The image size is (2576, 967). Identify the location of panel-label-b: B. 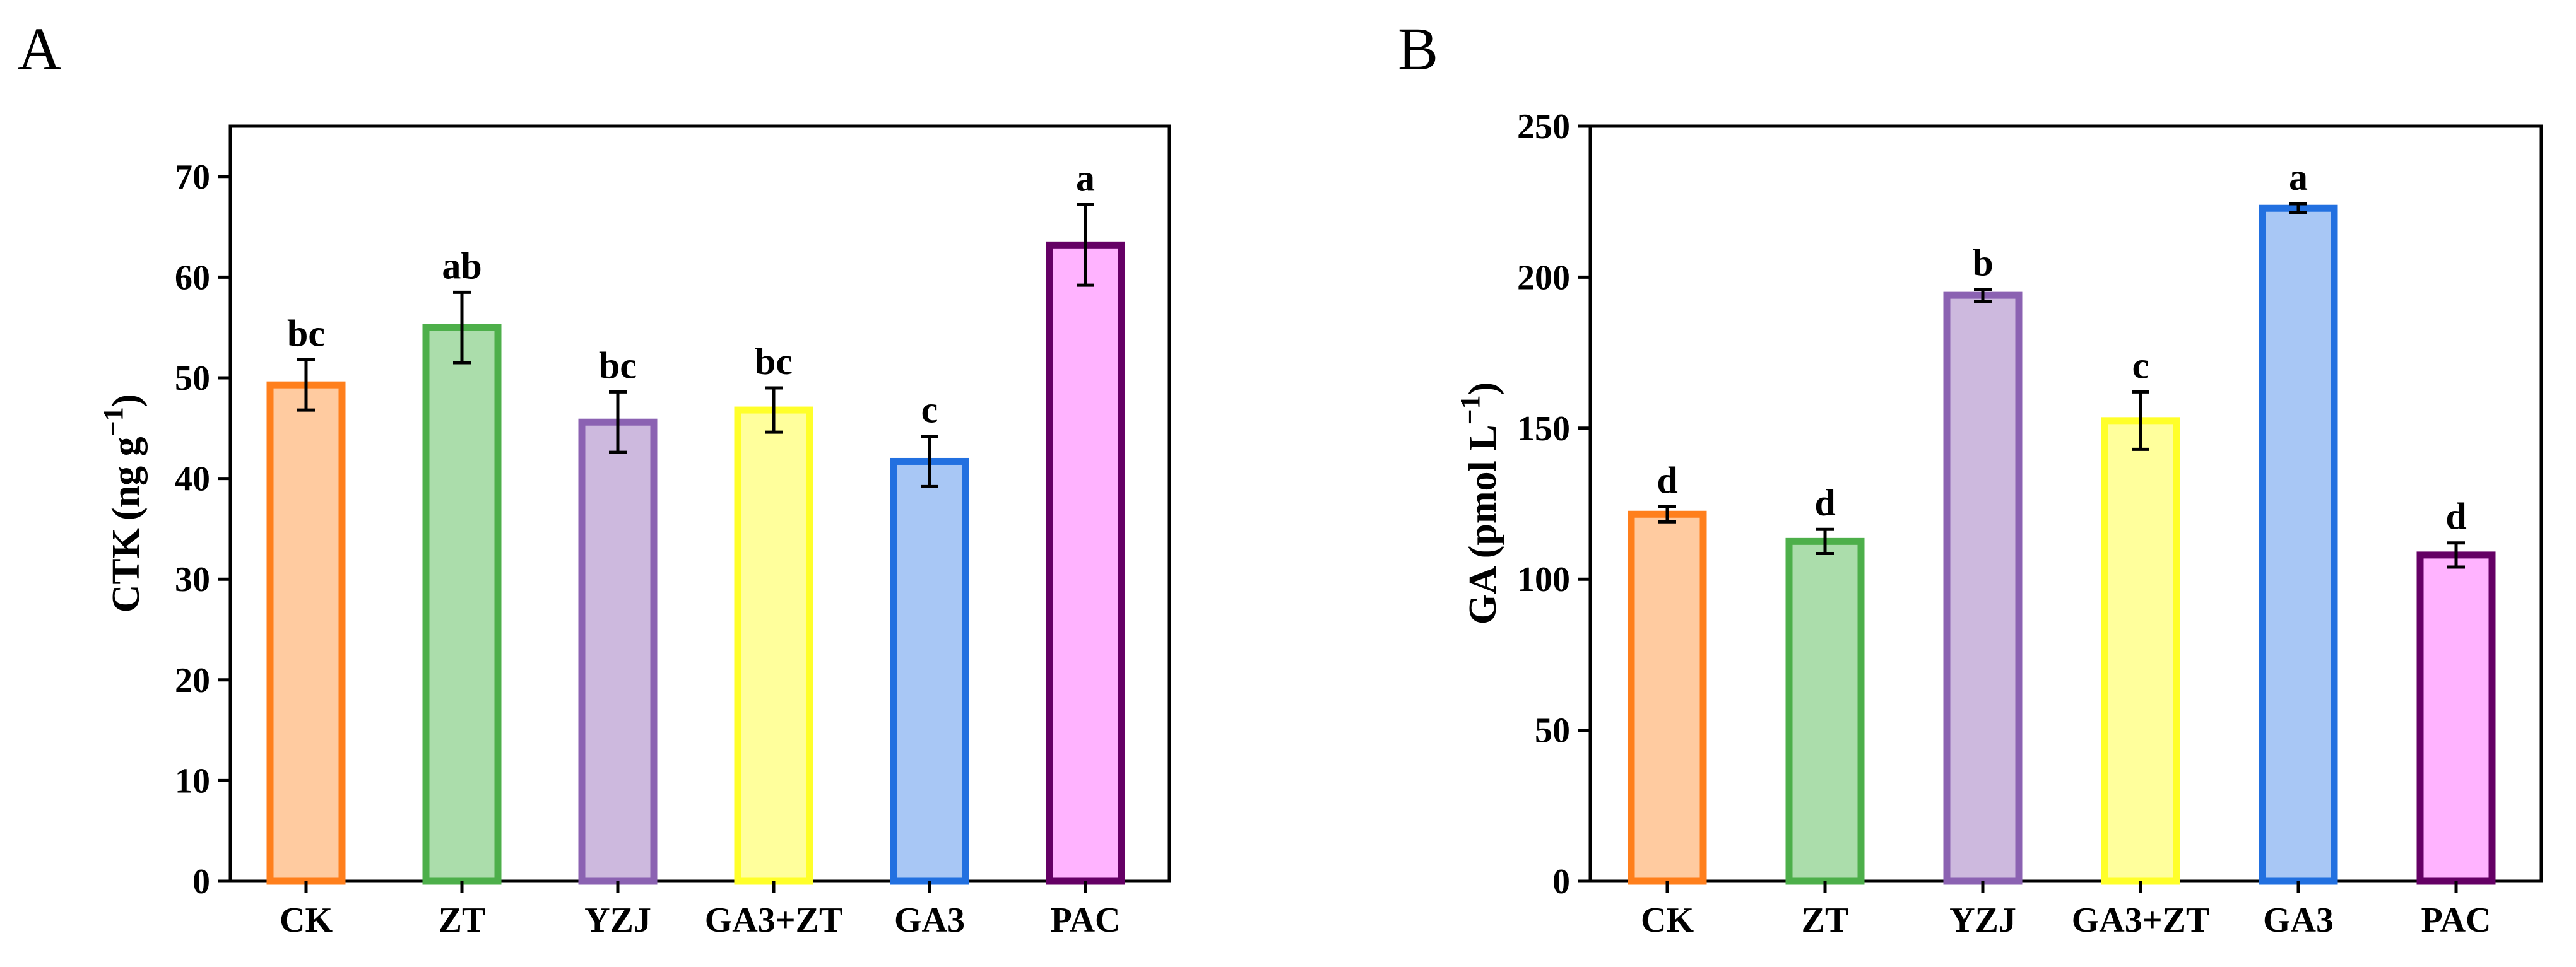
(1418, 49).